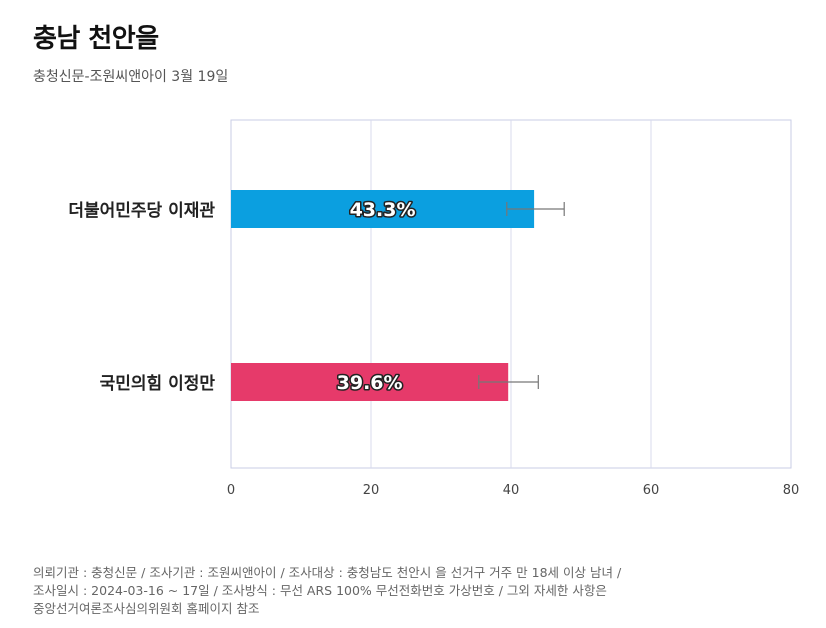  What do you see at coordinates (791, 490) in the screenshot?
I see `x-tick-label: 80` at bounding box center [791, 490].